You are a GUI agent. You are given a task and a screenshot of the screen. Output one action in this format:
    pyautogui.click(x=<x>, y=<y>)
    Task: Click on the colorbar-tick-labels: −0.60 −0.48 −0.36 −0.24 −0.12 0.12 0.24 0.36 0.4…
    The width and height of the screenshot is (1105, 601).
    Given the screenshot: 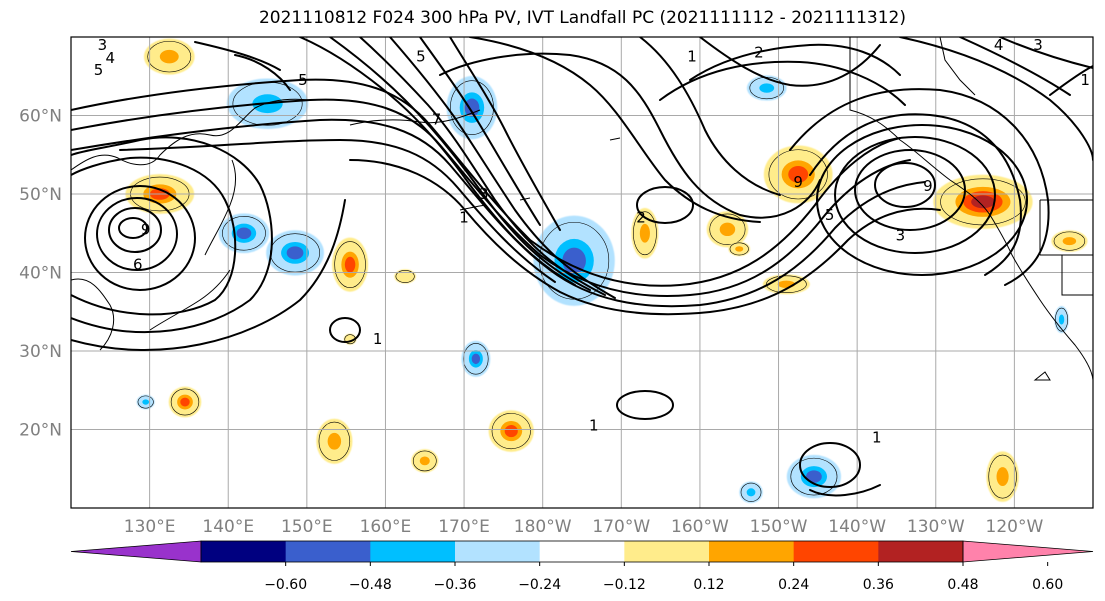 What is the action you would take?
    pyautogui.click(x=663, y=577)
    